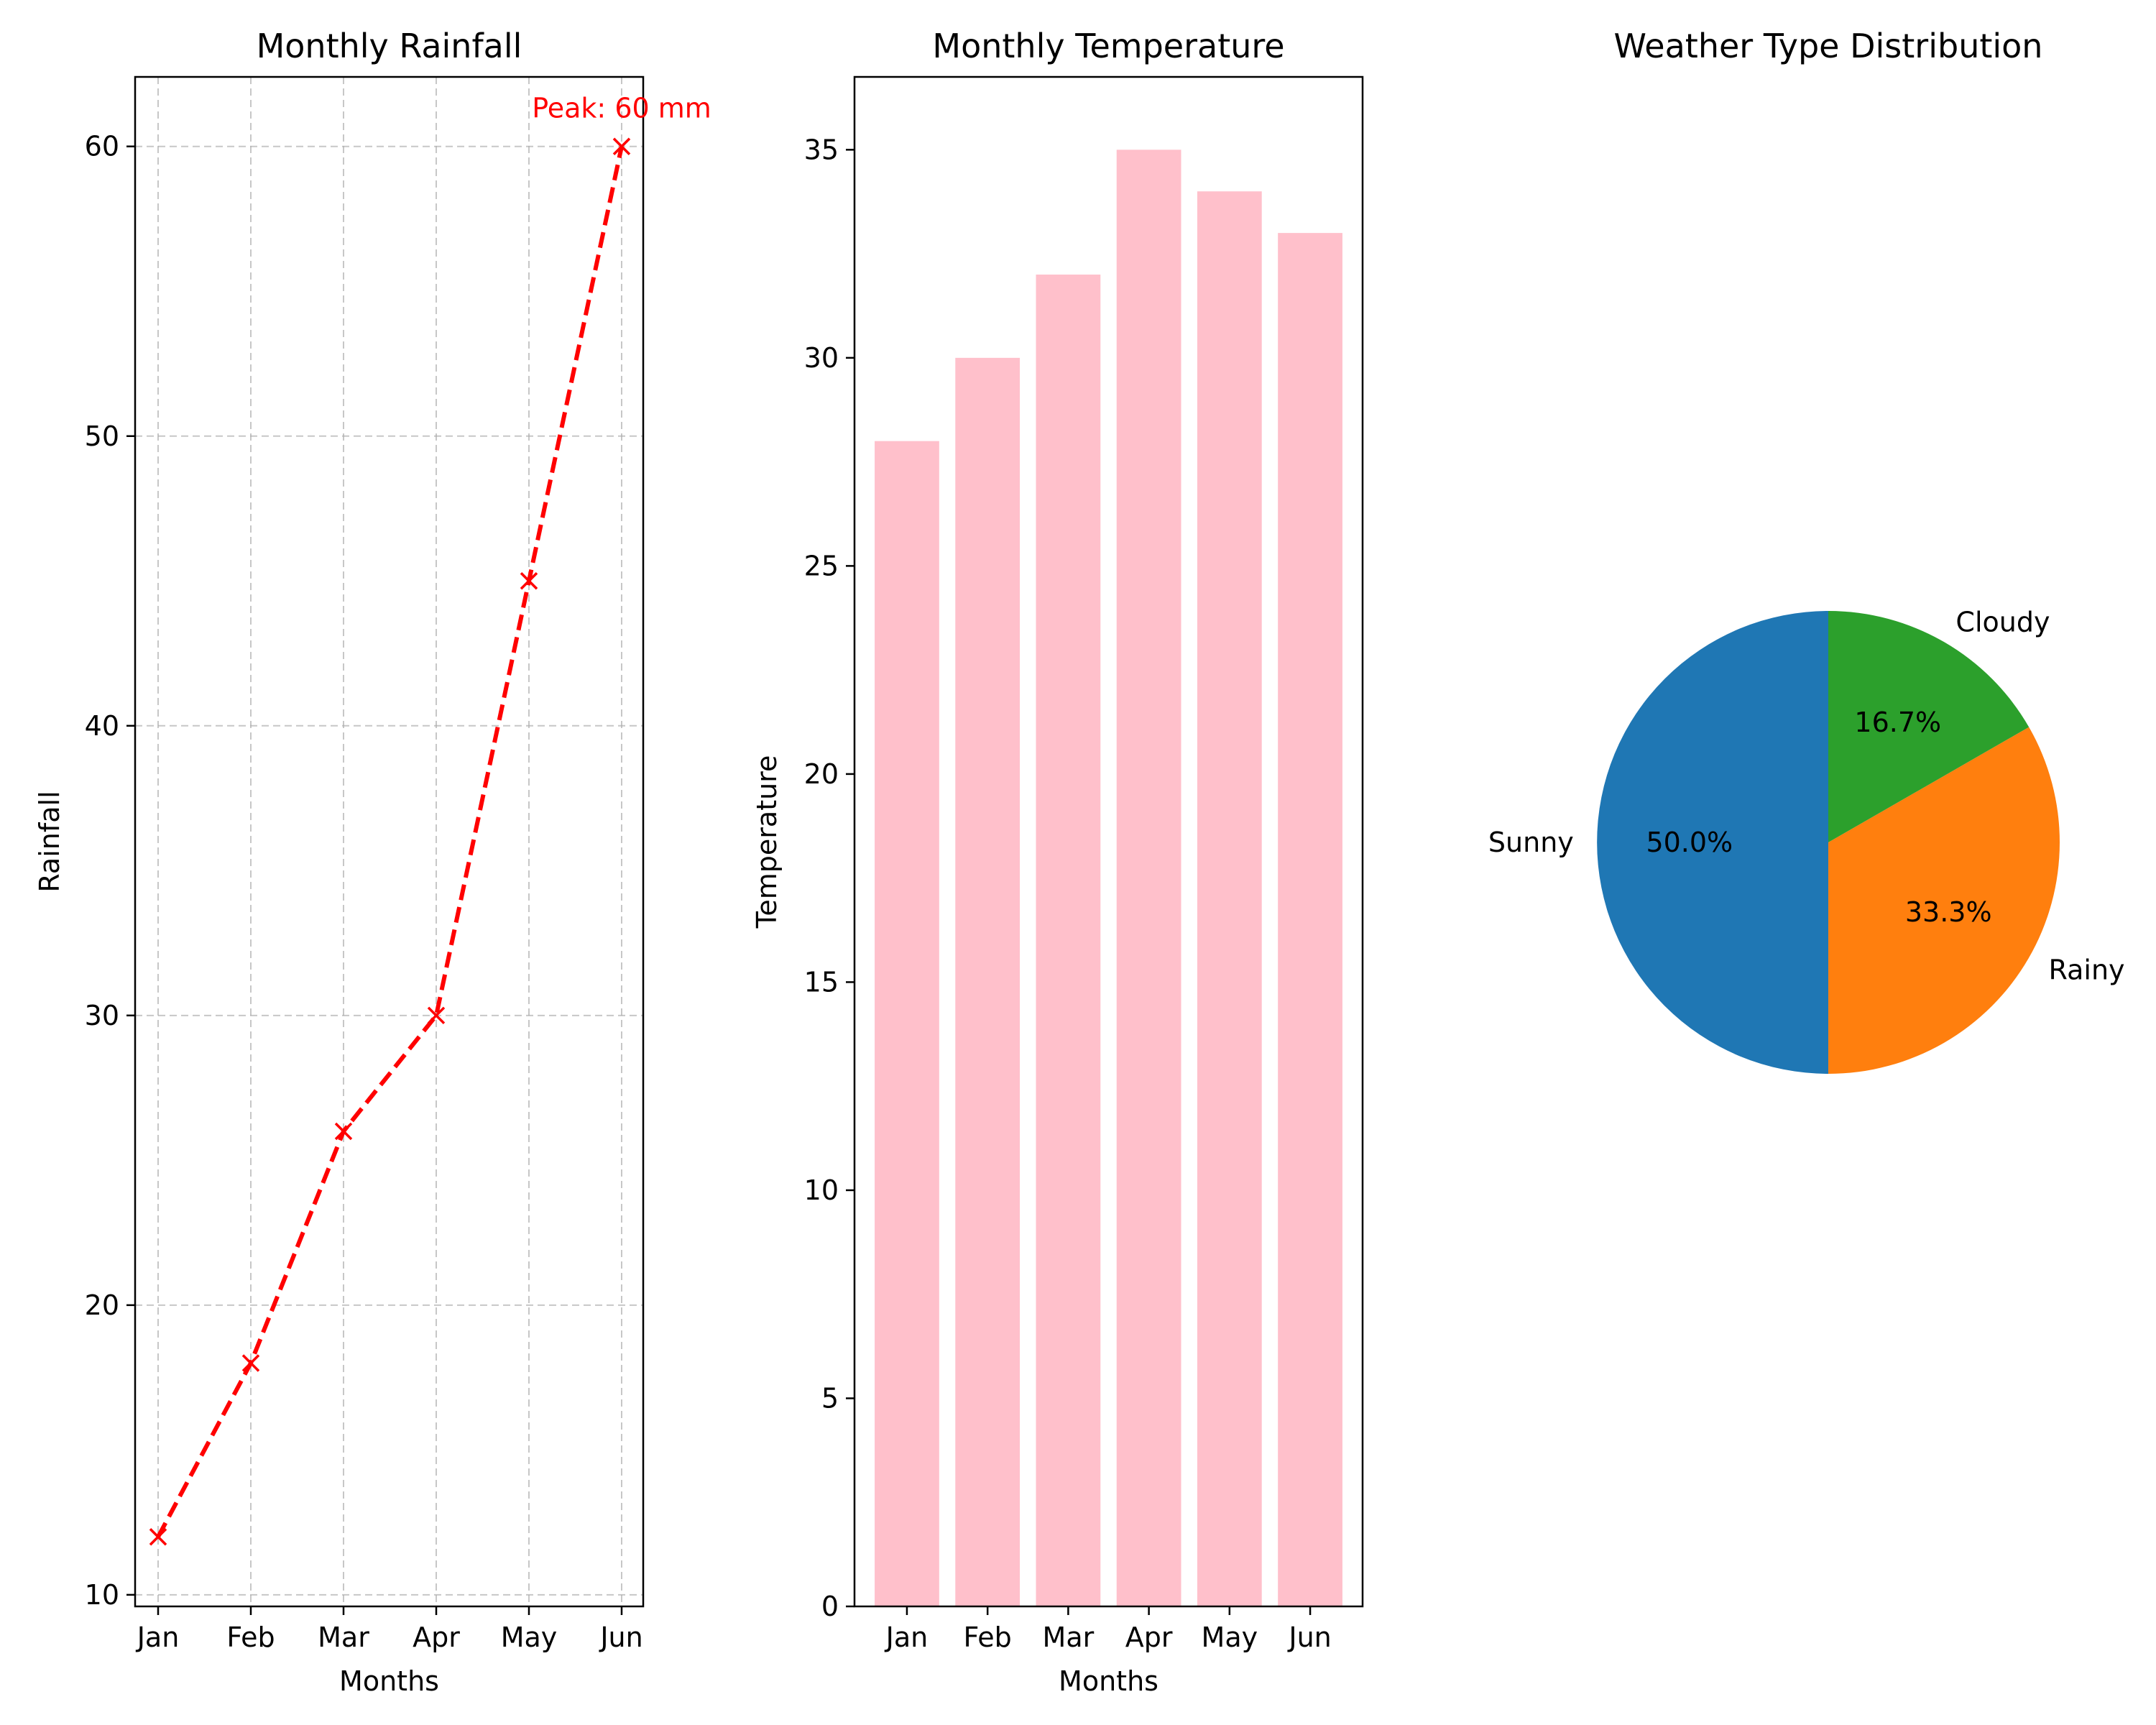 Image resolution: width=2156 pixels, height=1725 pixels. I want to click on pie-slice-cloudy, so click(1929, 726).